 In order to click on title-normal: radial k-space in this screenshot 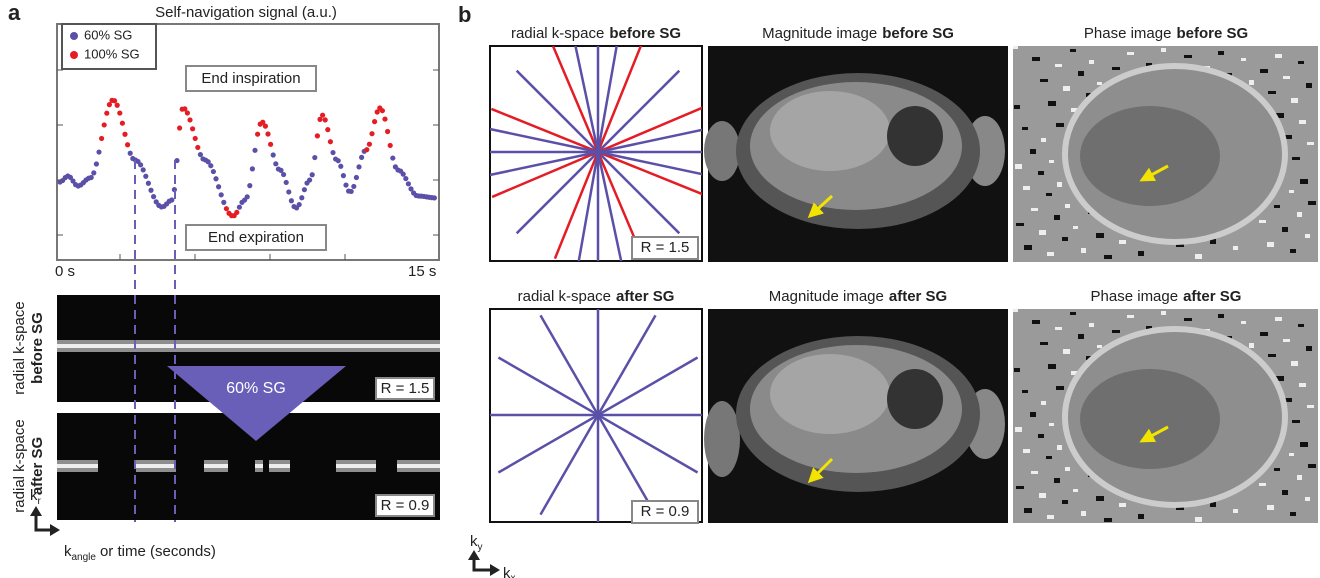, I will do `click(564, 296)`.